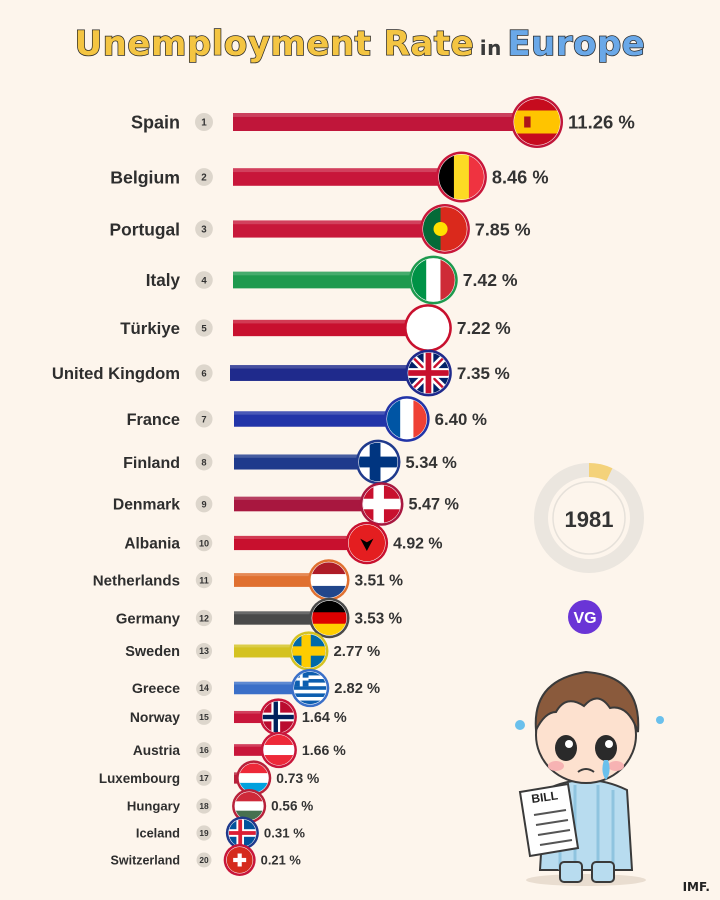 This screenshot has height=900, width=720. I want to click on bar-row-france: France 7 6.40 %, so click(307, 419).